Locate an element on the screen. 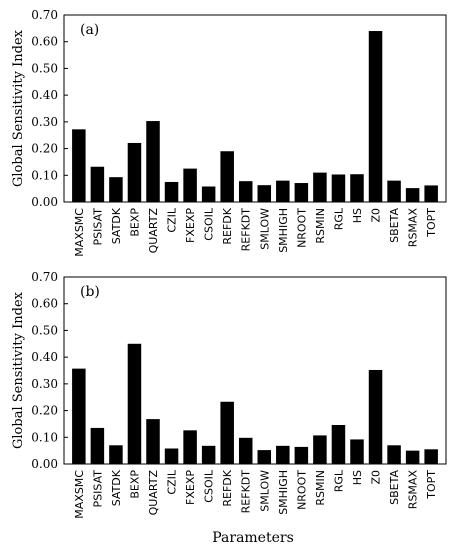  x-tick-label: MAXSMC is located at coordinates (79, 232).